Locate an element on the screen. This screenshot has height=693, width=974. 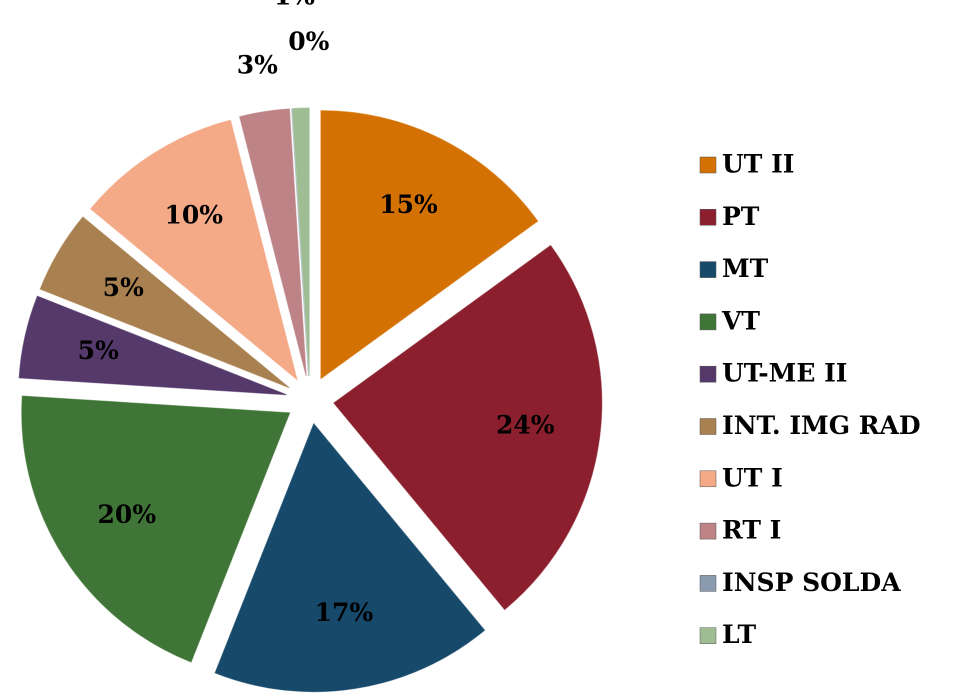
data-label: 17% is located at coordinates (344, 612).